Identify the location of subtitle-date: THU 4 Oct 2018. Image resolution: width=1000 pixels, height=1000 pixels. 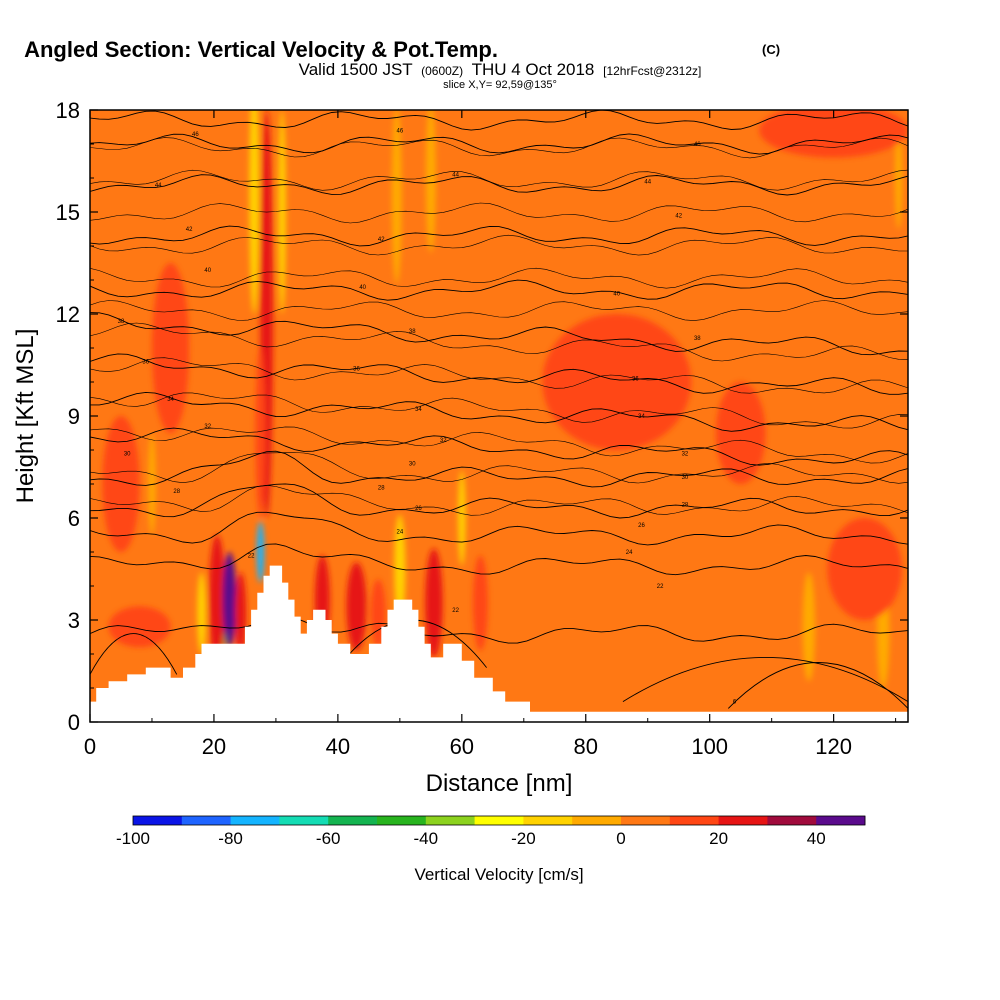
(533, 69).